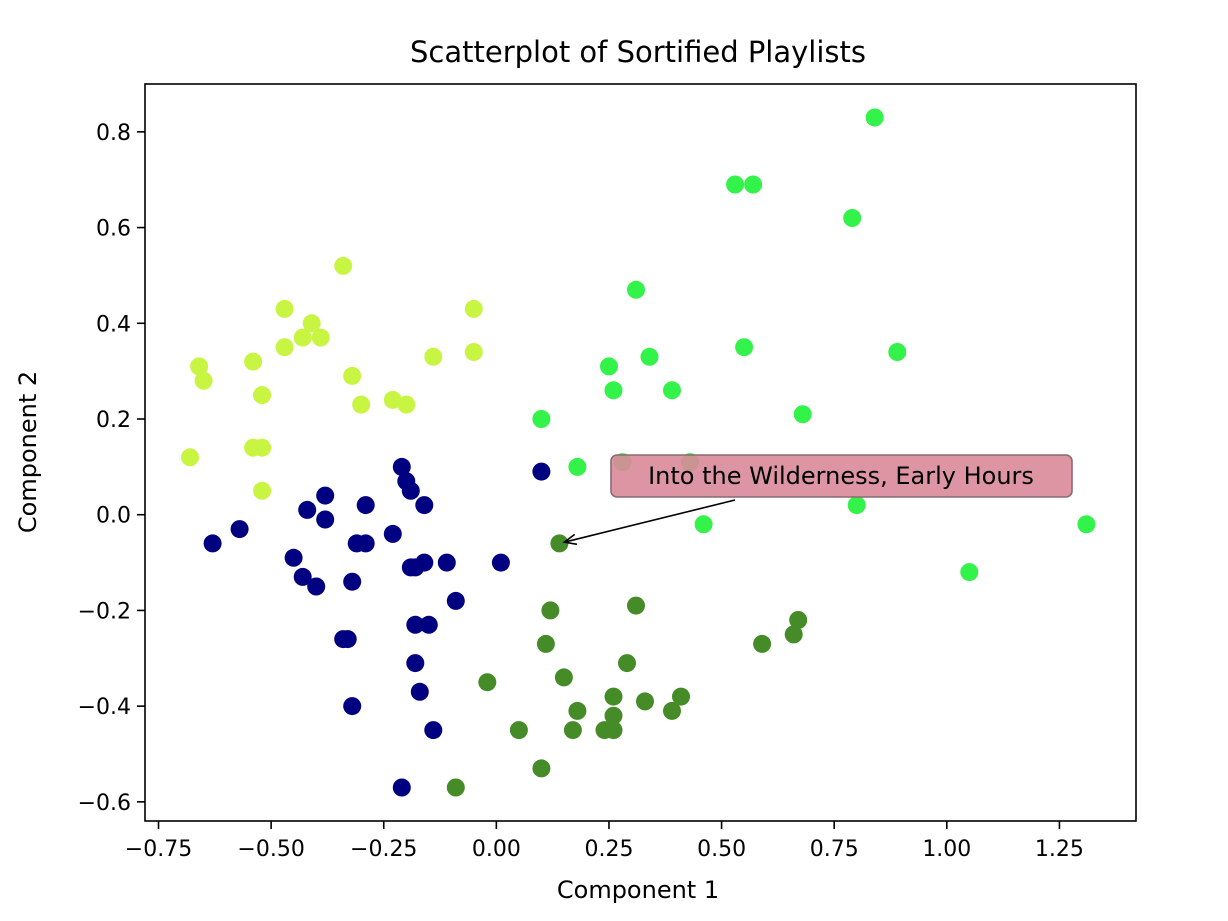 The width and height of the screenshot is (1228, 921). What do you see at coordinates (270, 849) in the screenshot?
I see `x-tick-label: −0.50` at bounding box center [270, 849].